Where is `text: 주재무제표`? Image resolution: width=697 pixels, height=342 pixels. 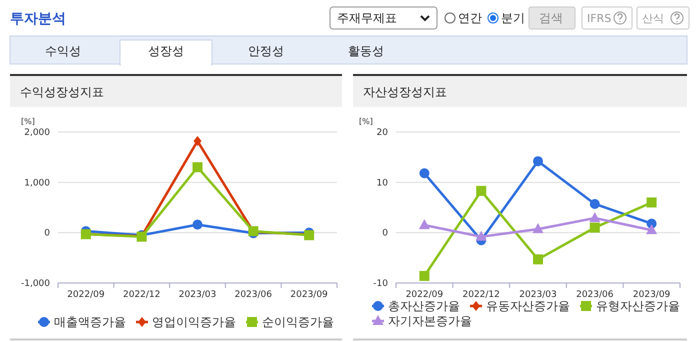 text: 주재무제표 is located at coordinates (367, 18).